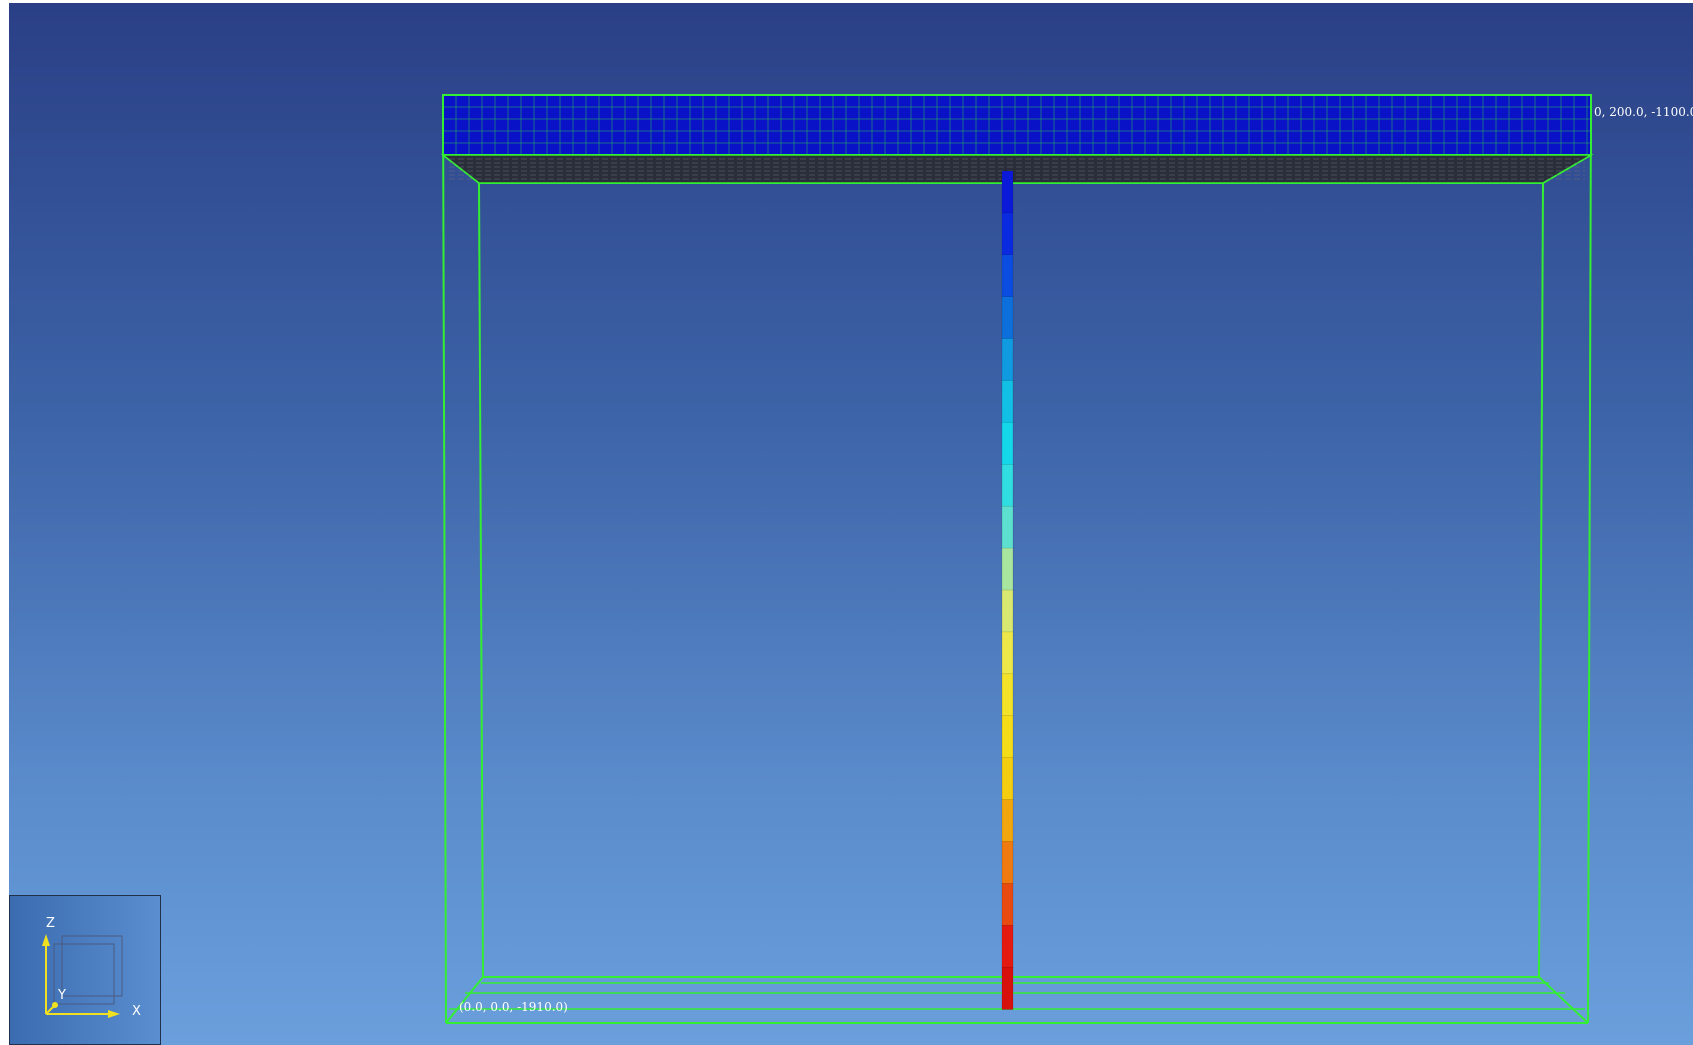 The image size is (1693, 1045). I want to click on max-corner-coordinate: 0, 200.0, -1100.0, so click(1643, 112).